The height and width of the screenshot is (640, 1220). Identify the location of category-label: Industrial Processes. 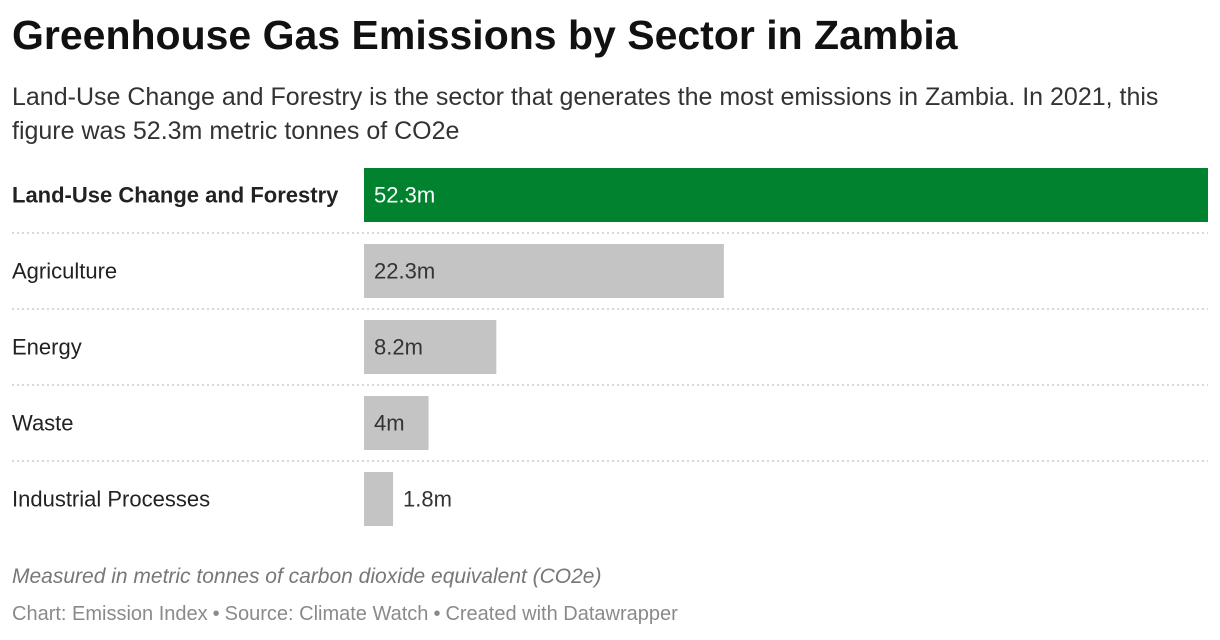
(111, 499).